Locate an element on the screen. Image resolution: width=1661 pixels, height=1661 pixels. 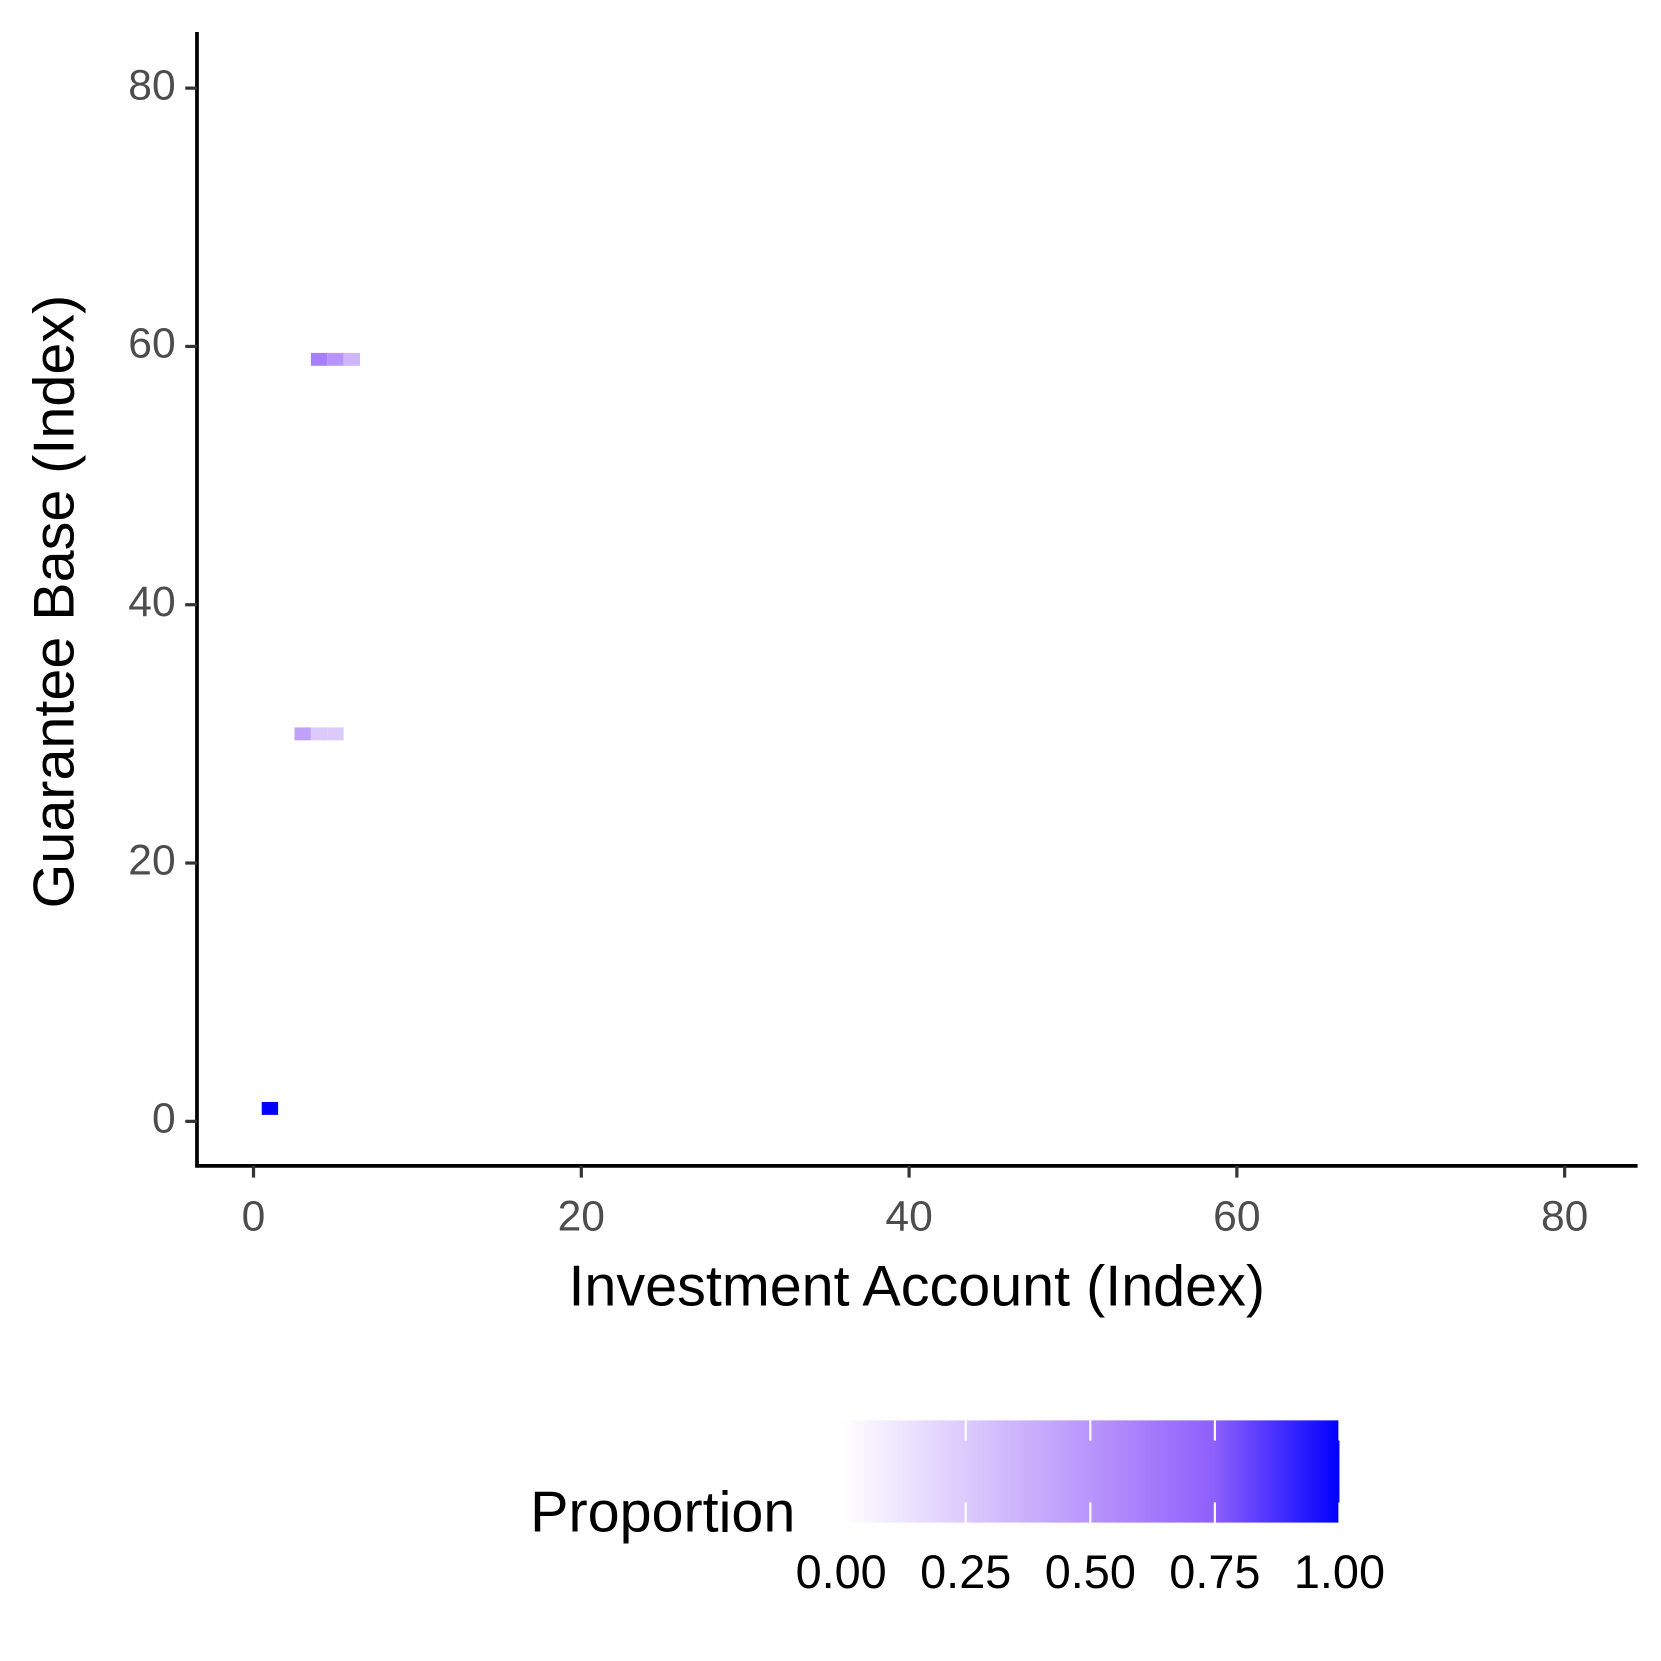
y-tick-label: 20 is located at coordinates (151, 860).